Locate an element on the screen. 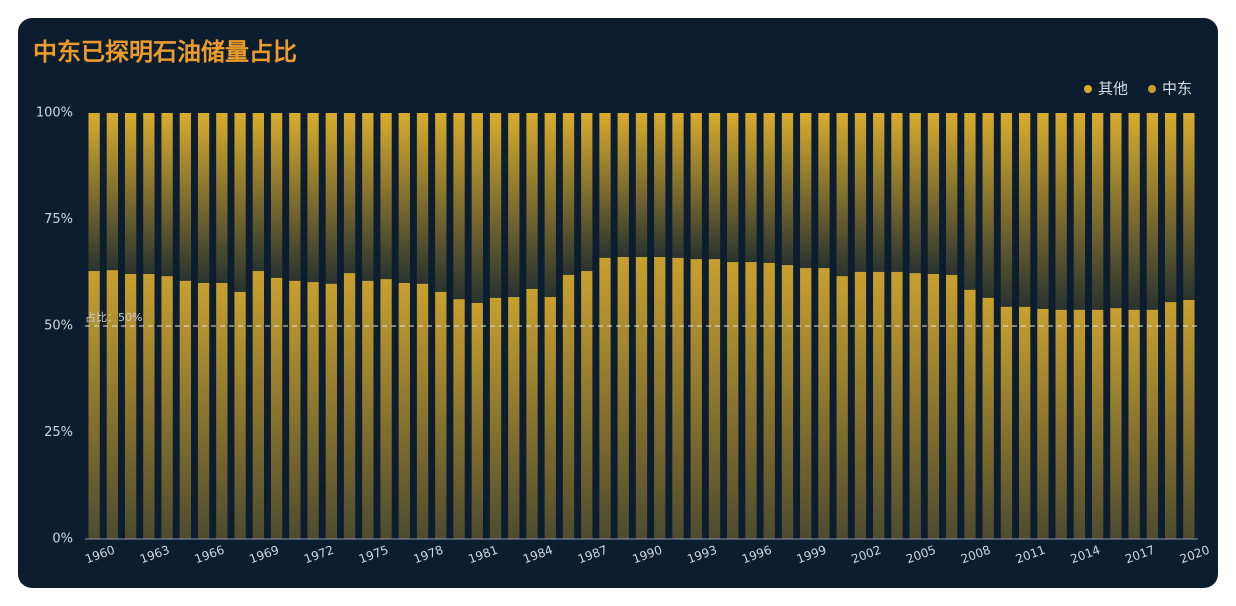  y-tick-label: 75% is located at coordinates (58, 219).